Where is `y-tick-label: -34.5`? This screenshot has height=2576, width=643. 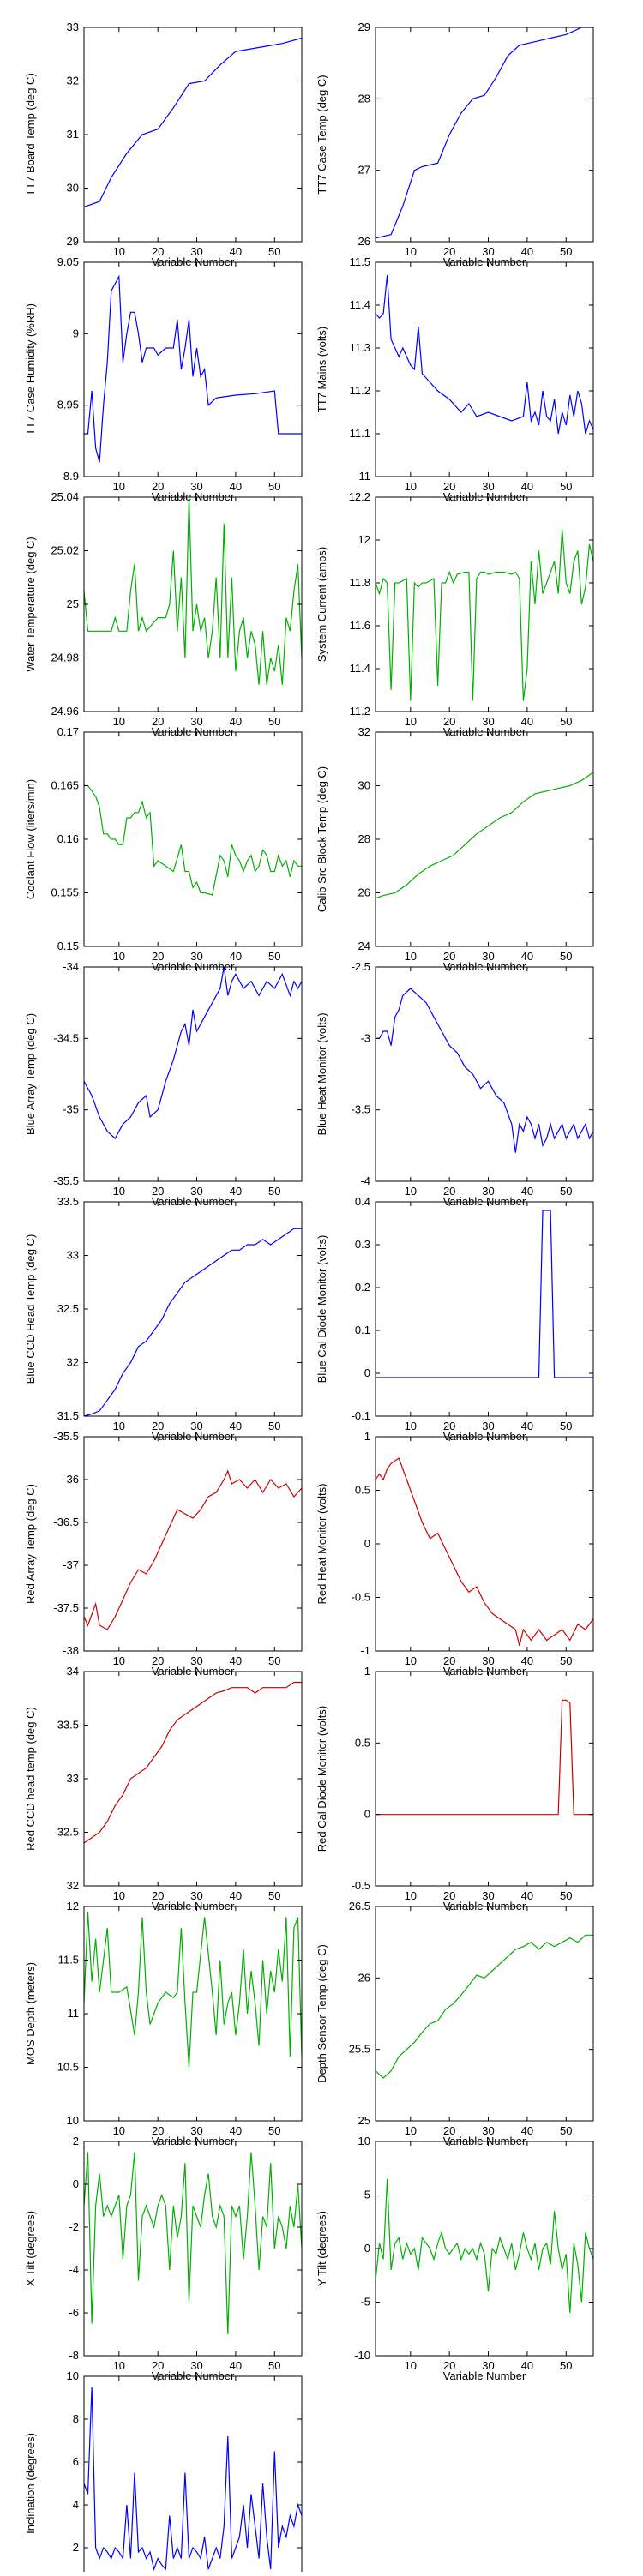 y-tick-label: -34.5 is located at coordinates (66, 1037).